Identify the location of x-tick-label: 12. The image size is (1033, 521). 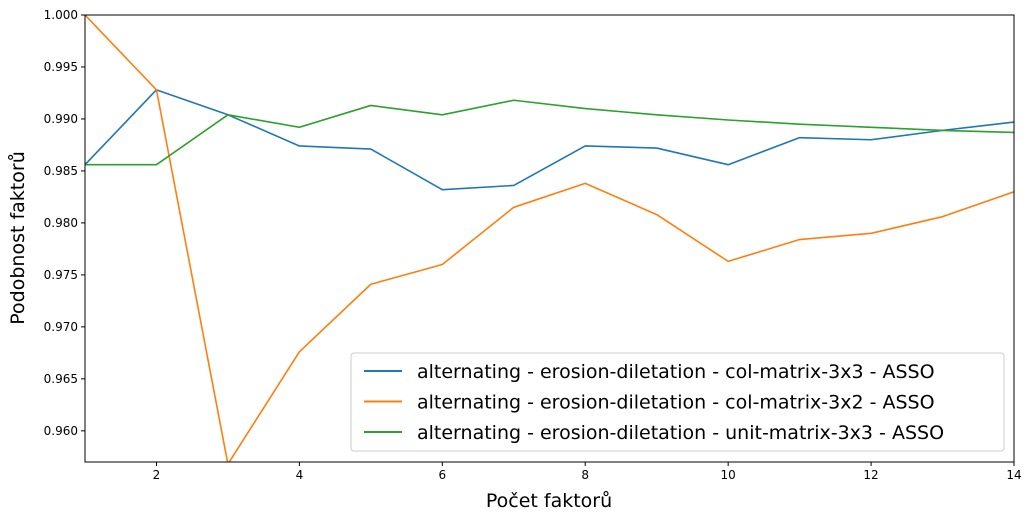
(870, 475).